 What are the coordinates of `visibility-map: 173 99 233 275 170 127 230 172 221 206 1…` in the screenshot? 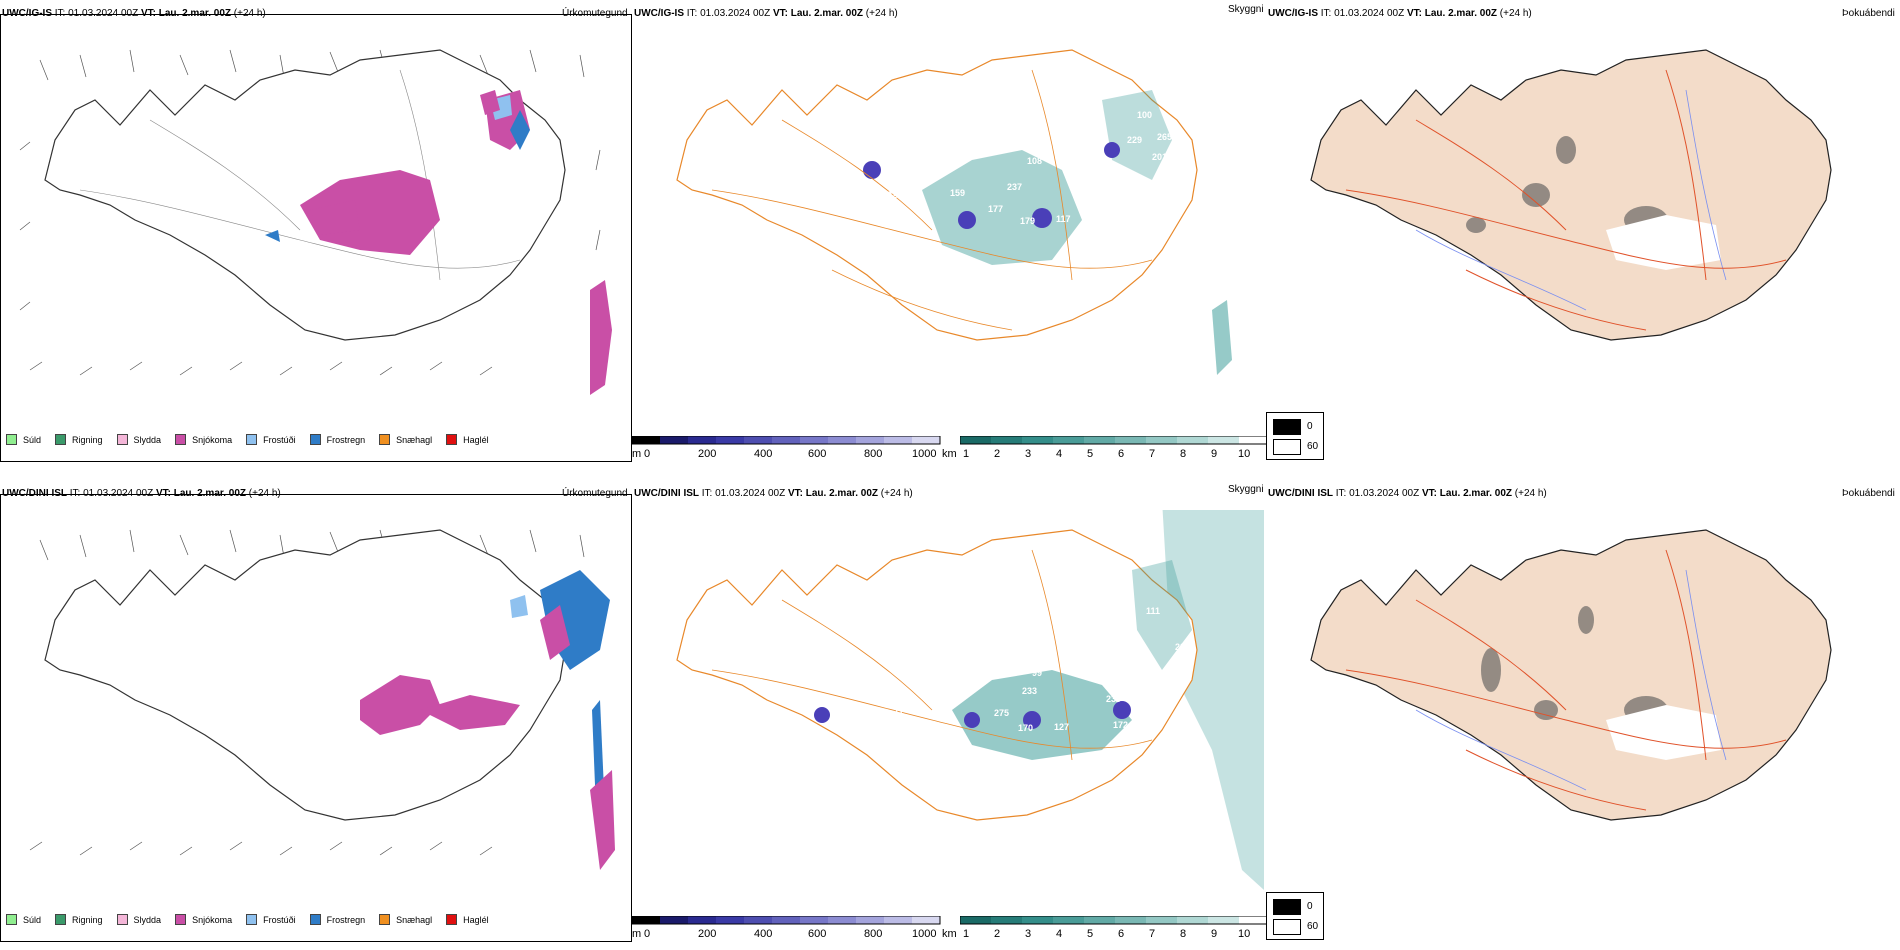 It's located at (970, 700).